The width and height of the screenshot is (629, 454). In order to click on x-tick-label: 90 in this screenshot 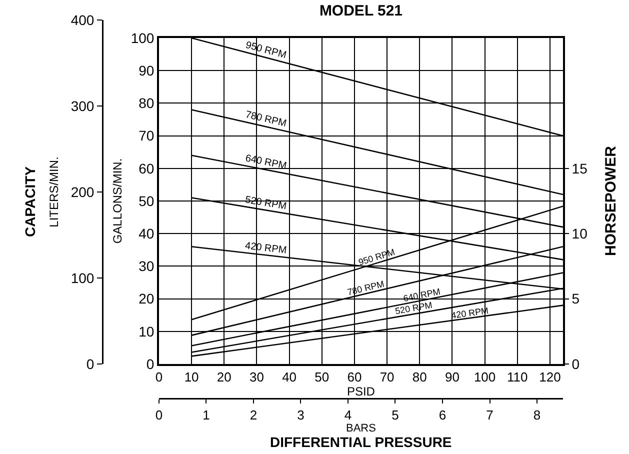, I will do `click(452, 377)`.